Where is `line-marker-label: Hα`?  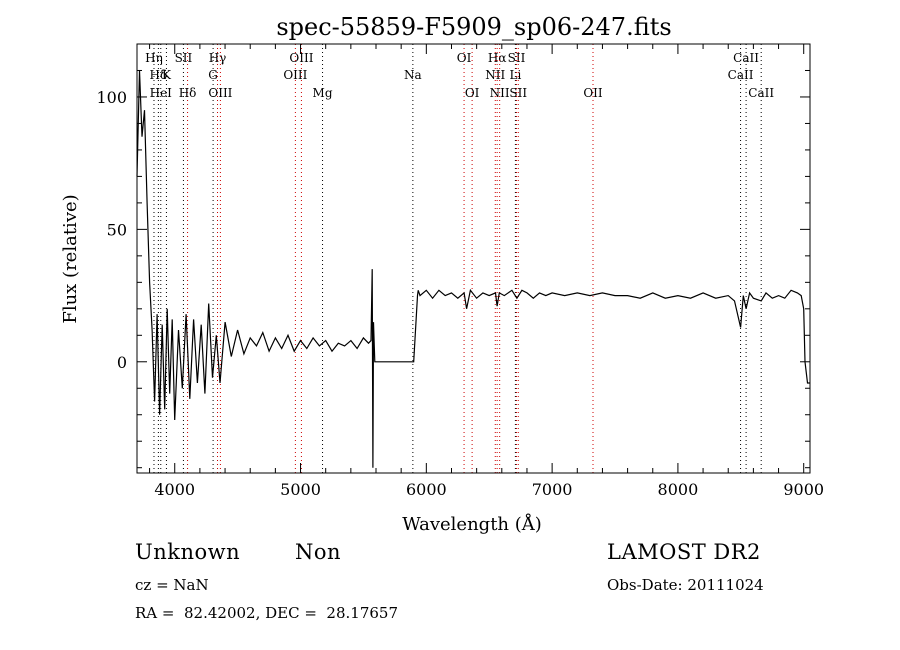
line-marker-label: Hα is located at coordinates (497, 58).